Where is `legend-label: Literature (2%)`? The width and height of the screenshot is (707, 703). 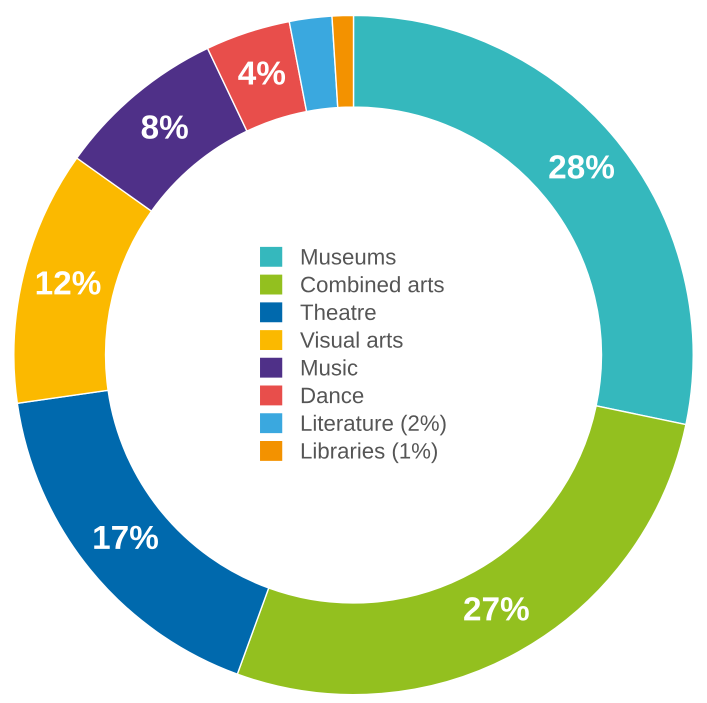
legend-label: Literature (2%) is located at coordinates (374, 425).